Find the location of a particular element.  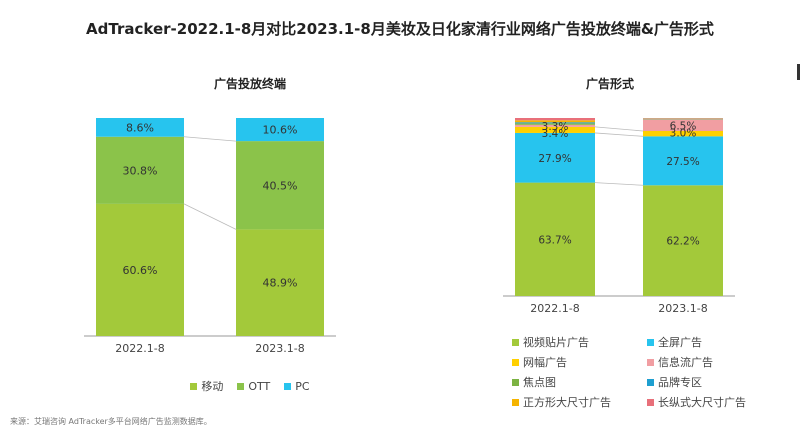

right-label-1-3: 3.0% is located at coordinates (683, 133).